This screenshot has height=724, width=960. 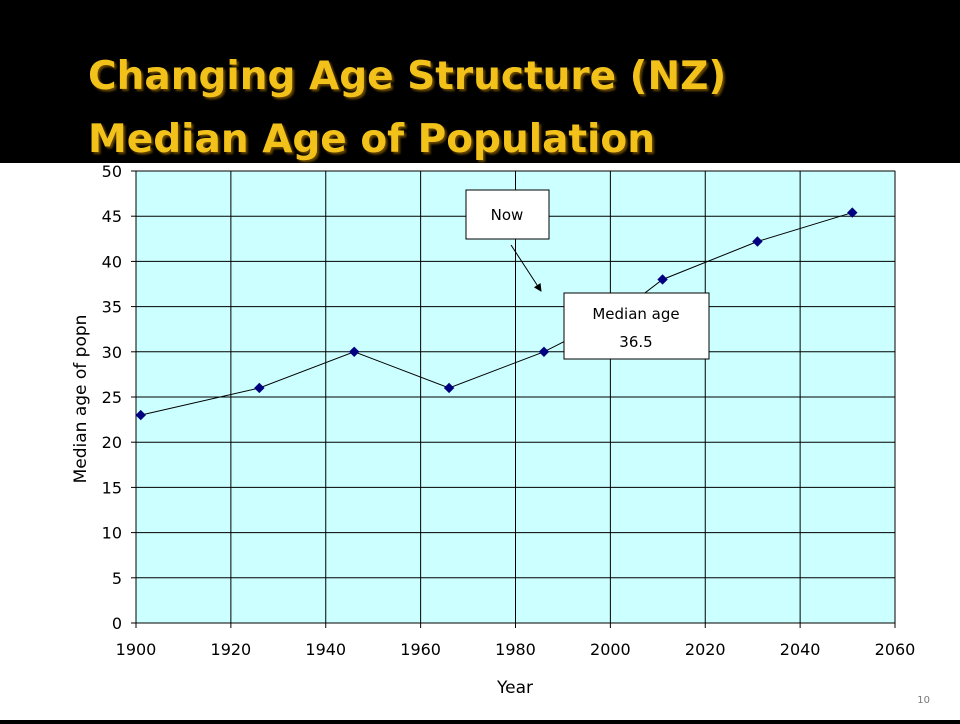 What do you see at coordinates (420, 649) in the screenshot?
I see `x-tick-label: 1960` at bounding box center [420, 649].